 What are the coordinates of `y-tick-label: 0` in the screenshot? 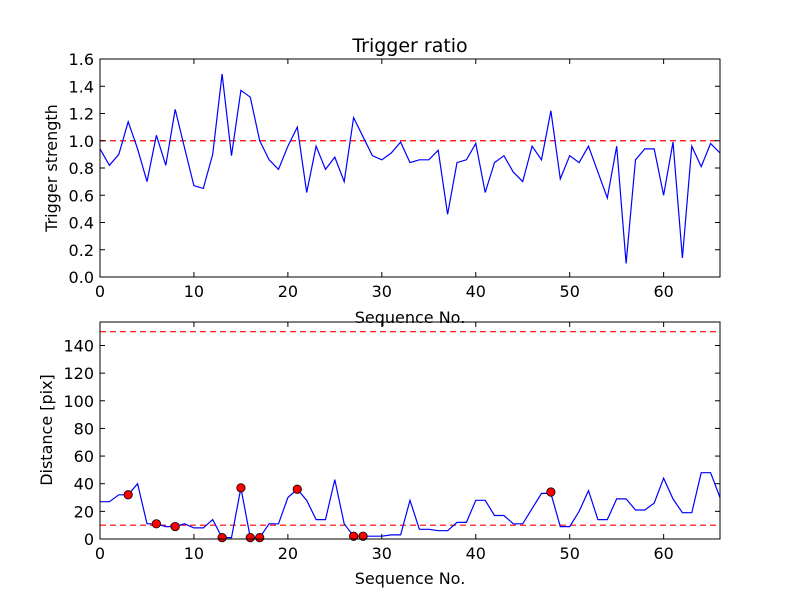 It's located at (89, 539).